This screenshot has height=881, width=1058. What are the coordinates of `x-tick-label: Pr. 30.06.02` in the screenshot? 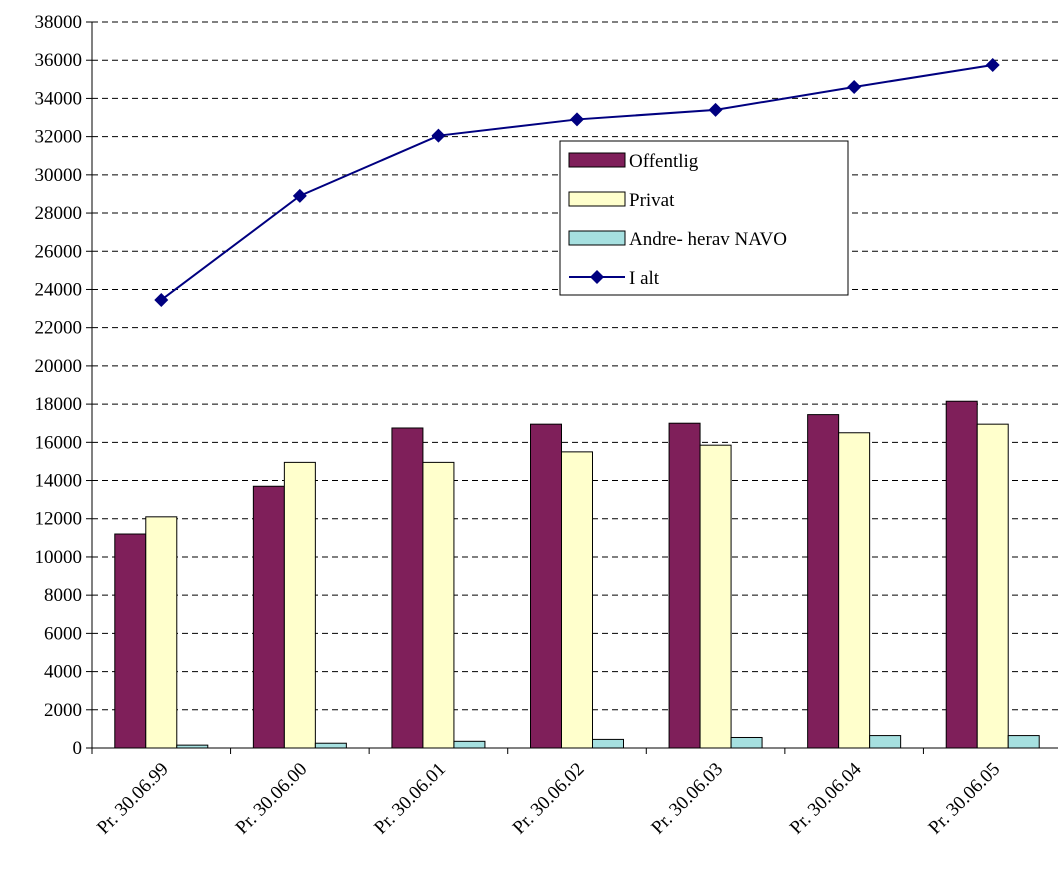 It's located at (549, 799).